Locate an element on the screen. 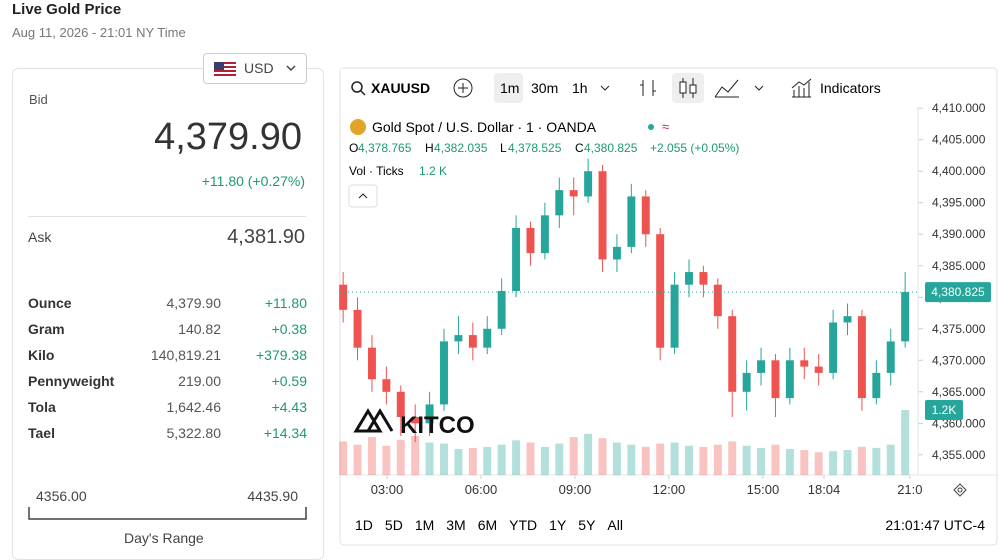  range-bar is located at coordinates (167, 513).